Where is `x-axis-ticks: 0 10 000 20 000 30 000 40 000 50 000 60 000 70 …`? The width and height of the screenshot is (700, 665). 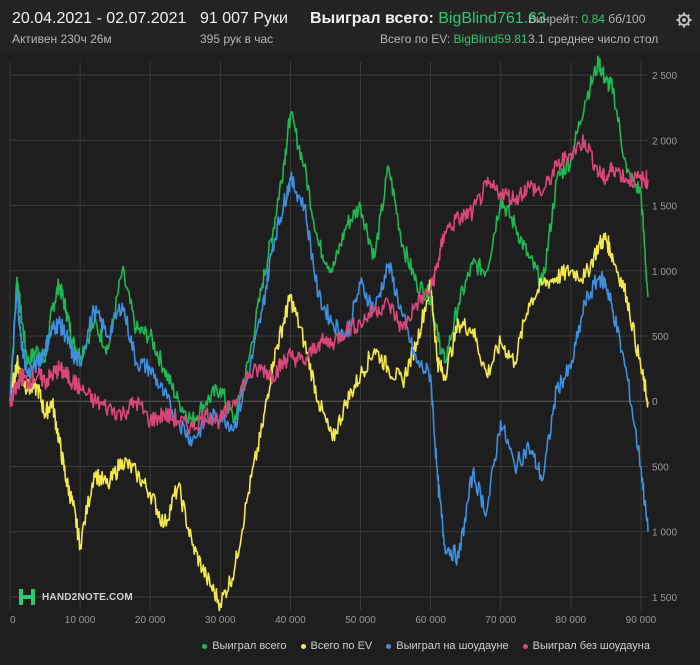 x-axis-ticks: 0 10 000 20 000 30 000 40 000 50 000 60 000 70 … is located at coordinates (333, 620).